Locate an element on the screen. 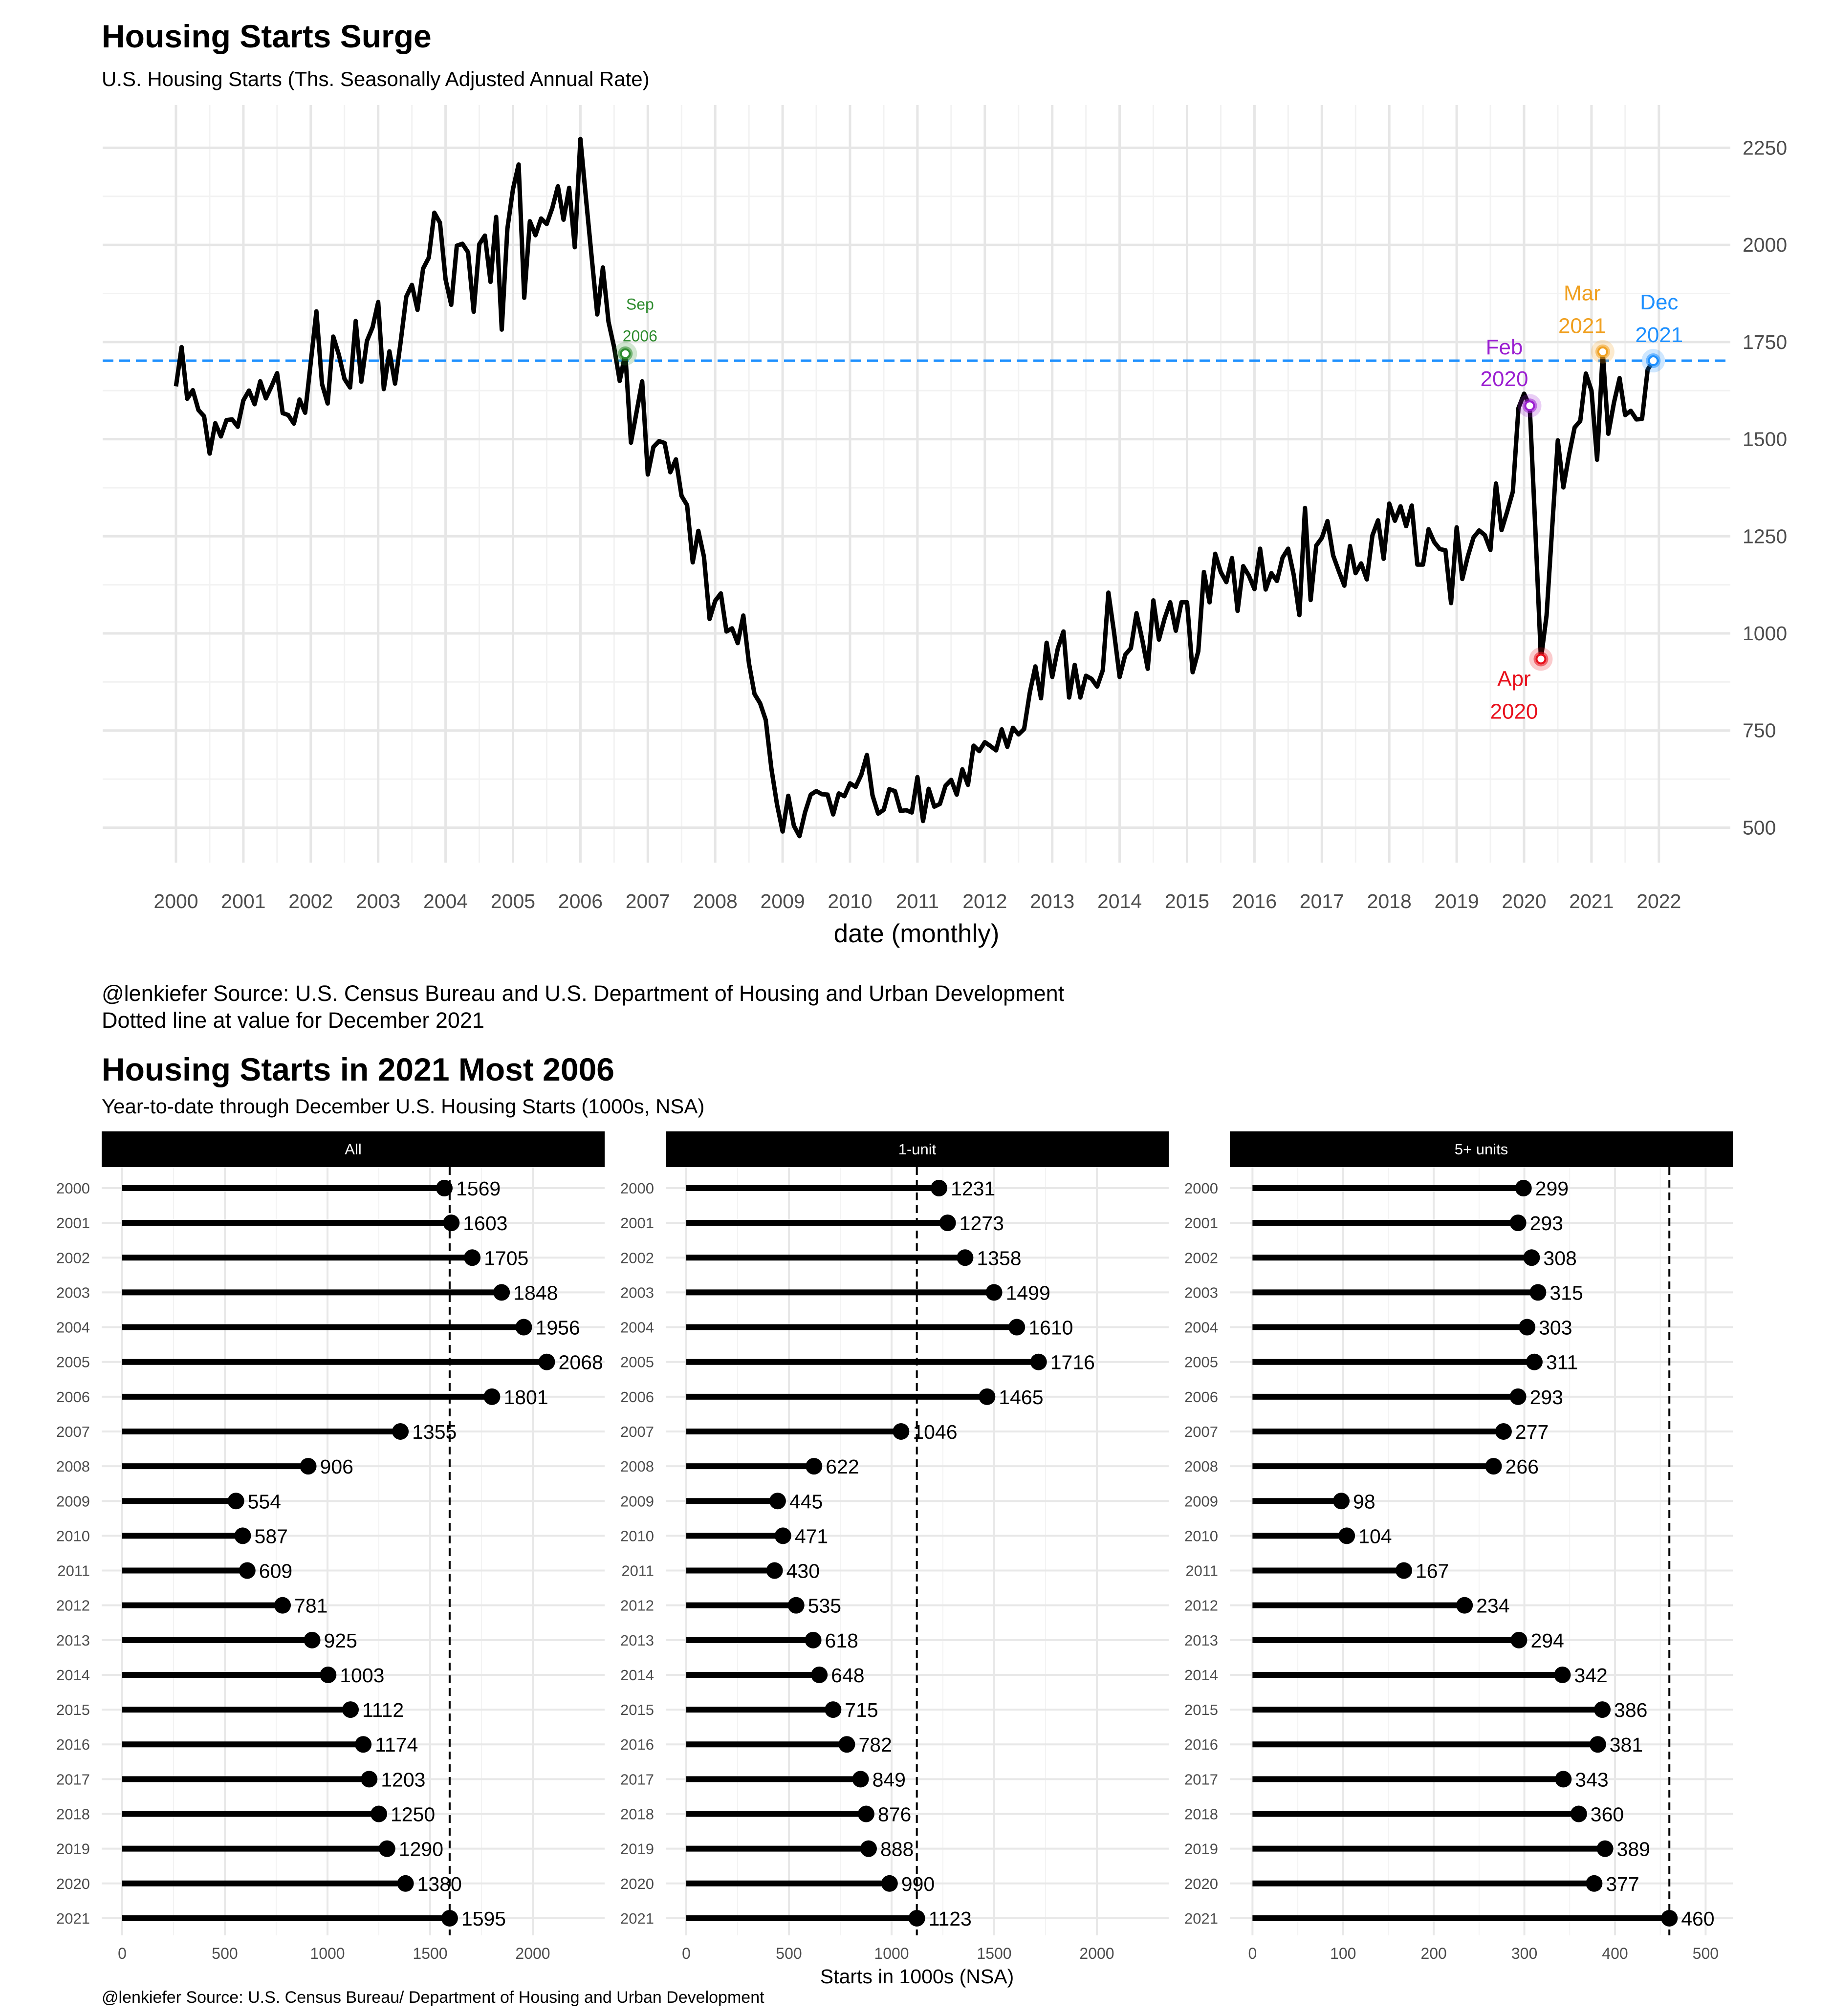 This screenshot has width=1833, height=2016. value-label: 906 is located at coordinates (336, 1467).